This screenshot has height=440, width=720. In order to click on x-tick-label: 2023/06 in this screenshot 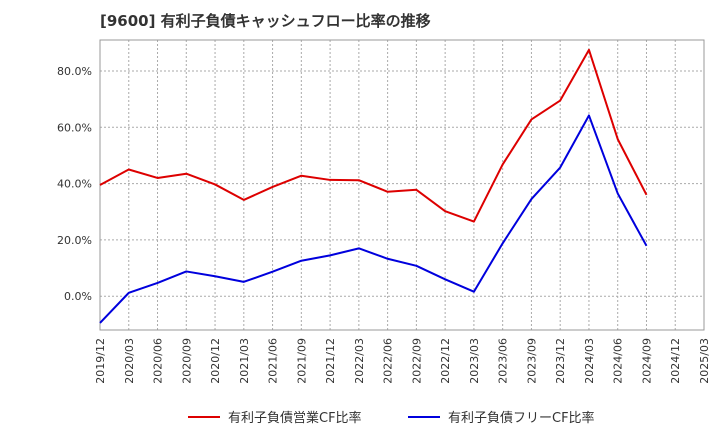, I will do `click(503, 361)`.